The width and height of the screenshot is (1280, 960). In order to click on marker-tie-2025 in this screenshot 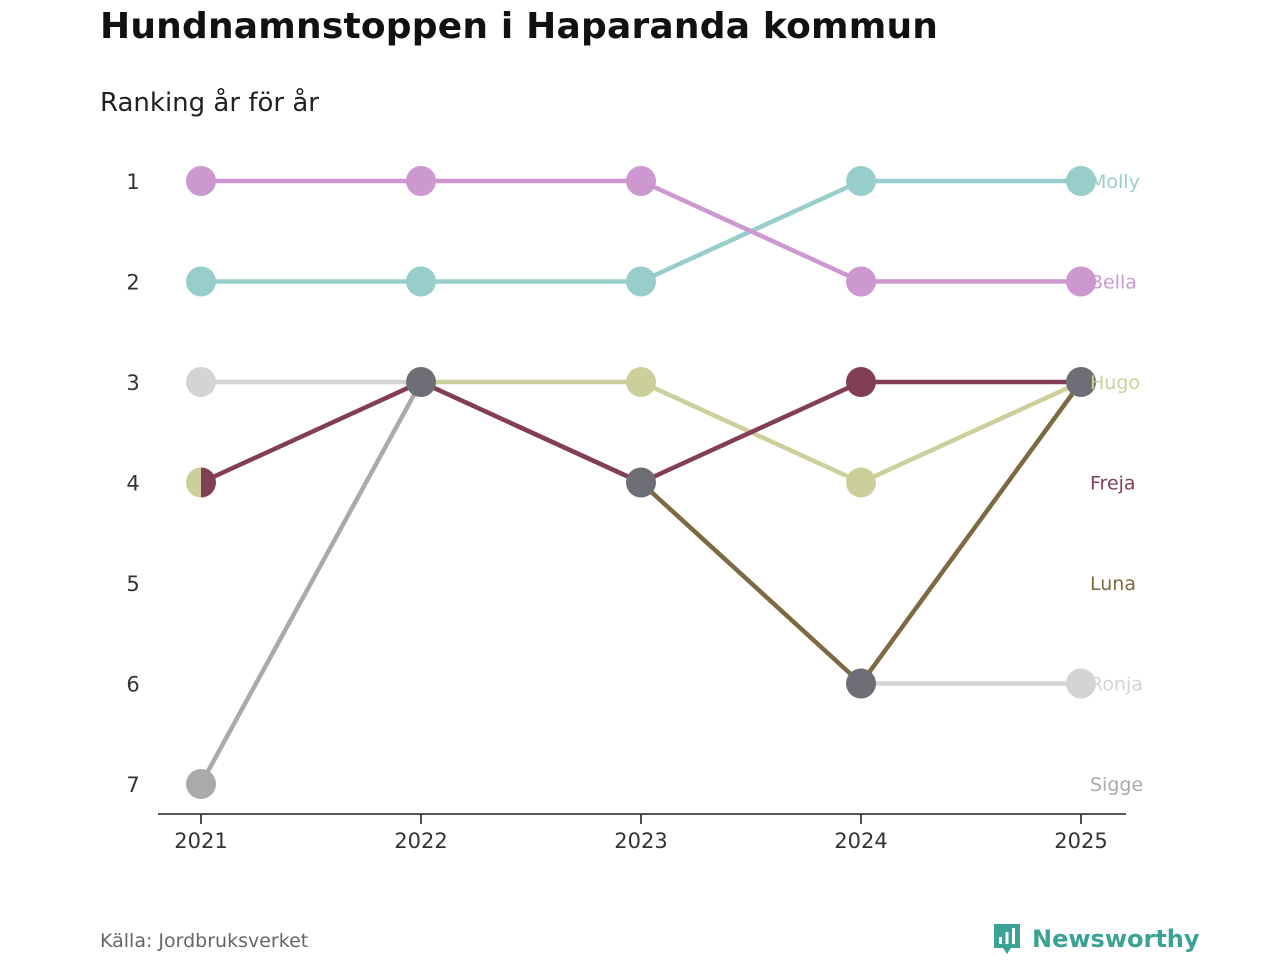, I will do `click(1081, 382)`.